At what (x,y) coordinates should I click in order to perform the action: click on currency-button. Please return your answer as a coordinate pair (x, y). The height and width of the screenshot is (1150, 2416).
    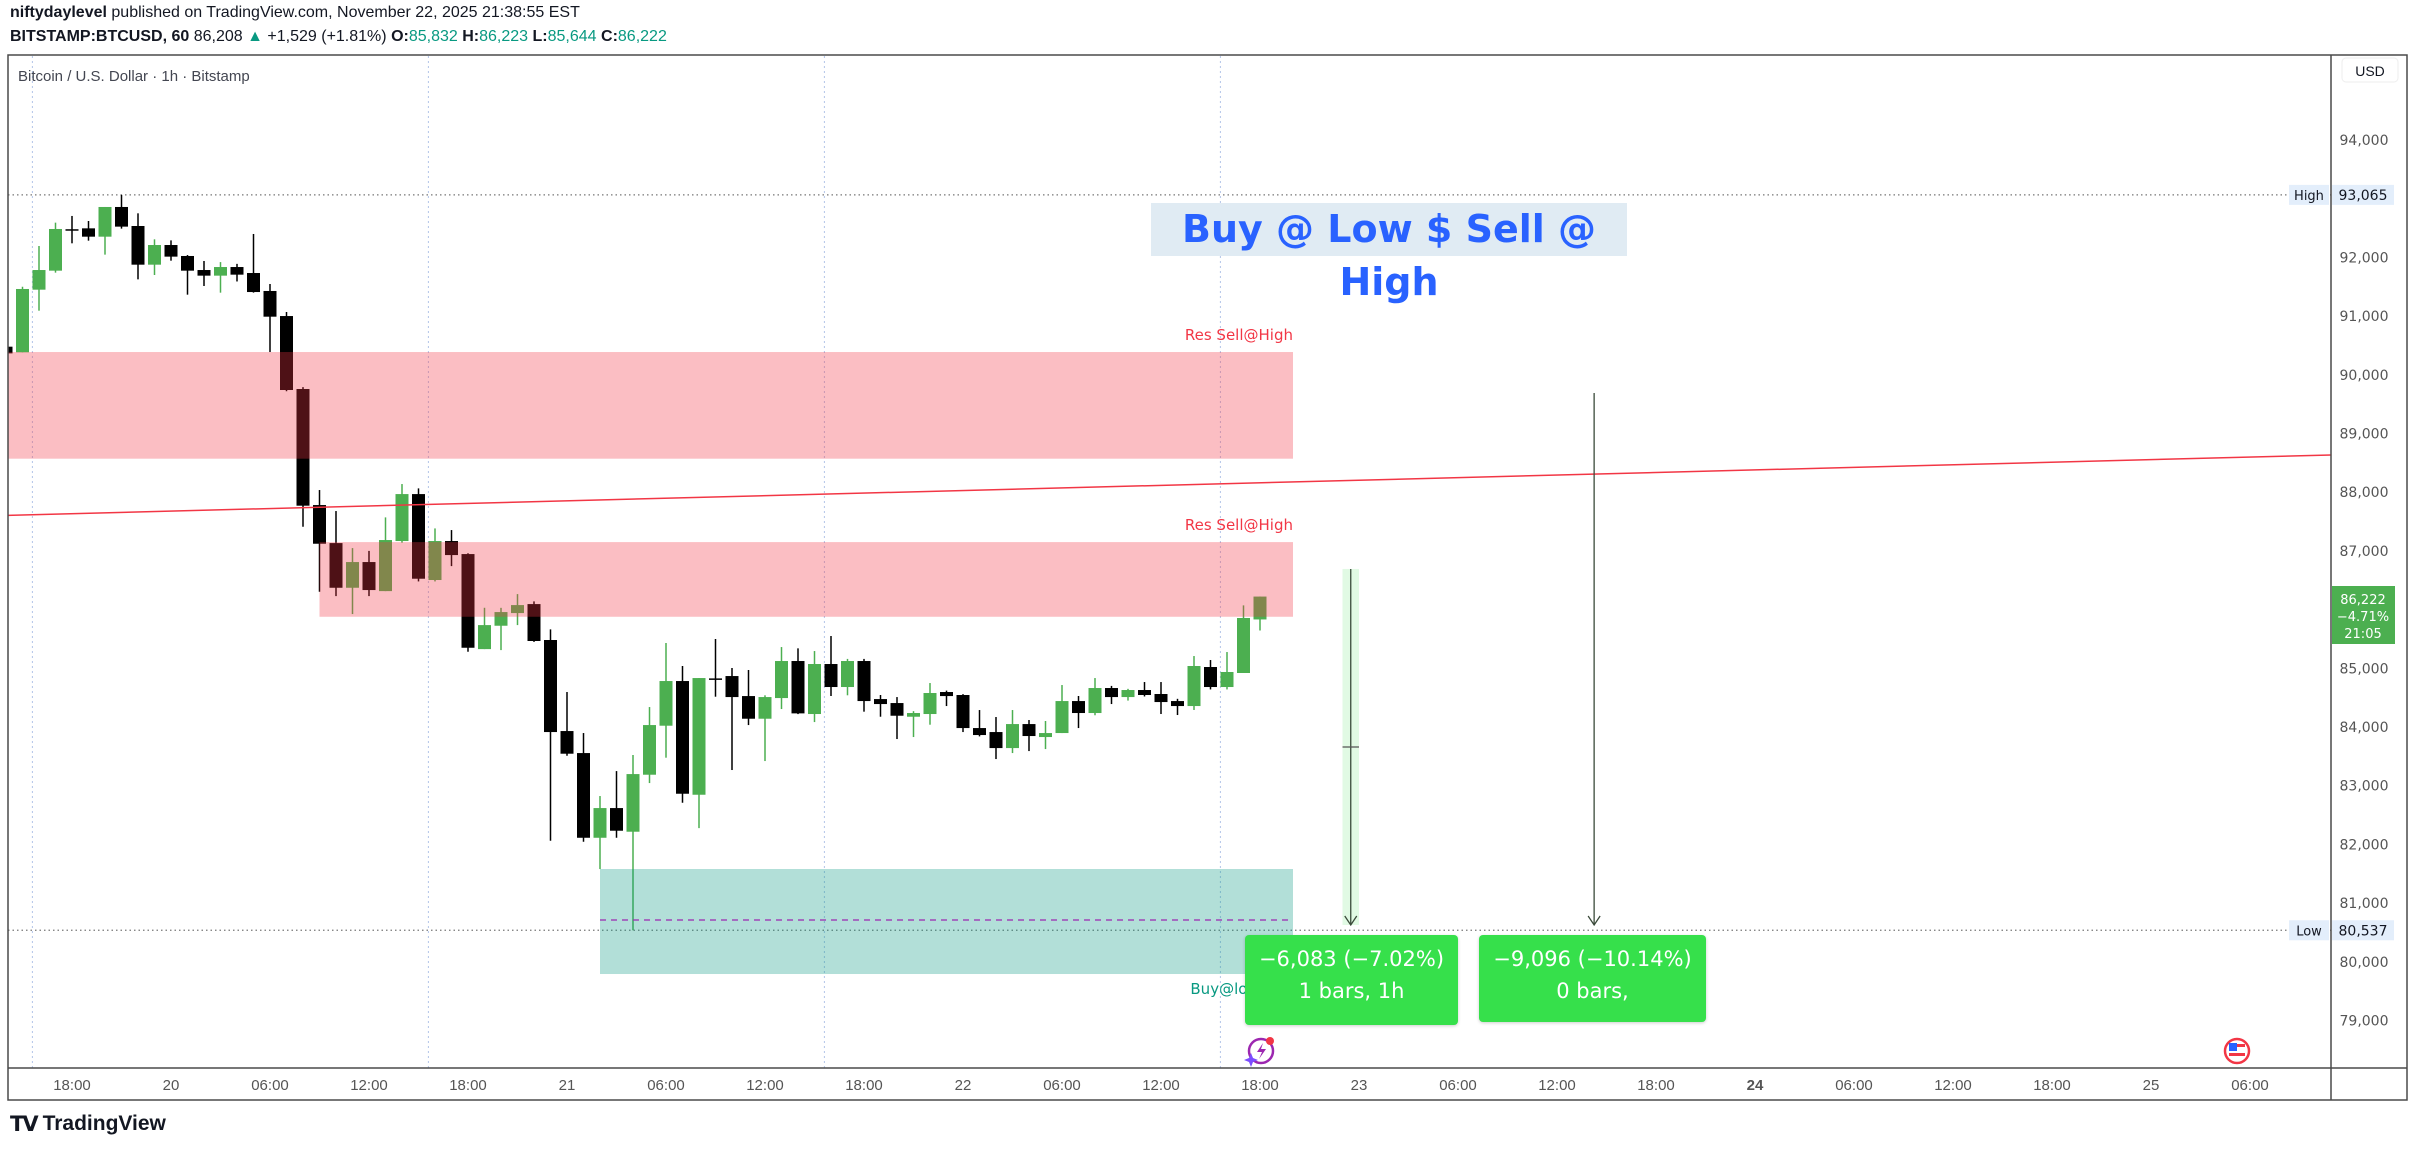
    Looking at the image, I should click on (2370, 70).